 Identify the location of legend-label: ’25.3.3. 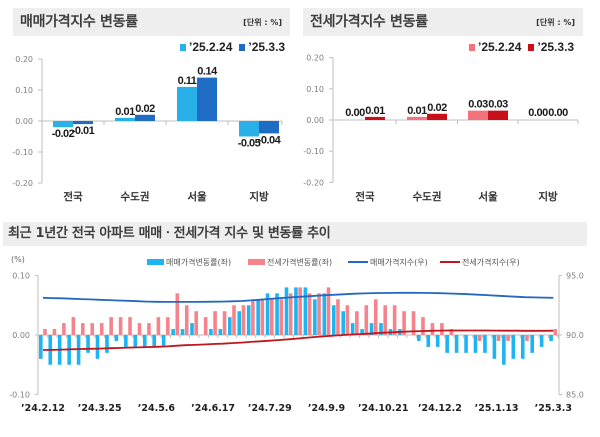
(556, 47).